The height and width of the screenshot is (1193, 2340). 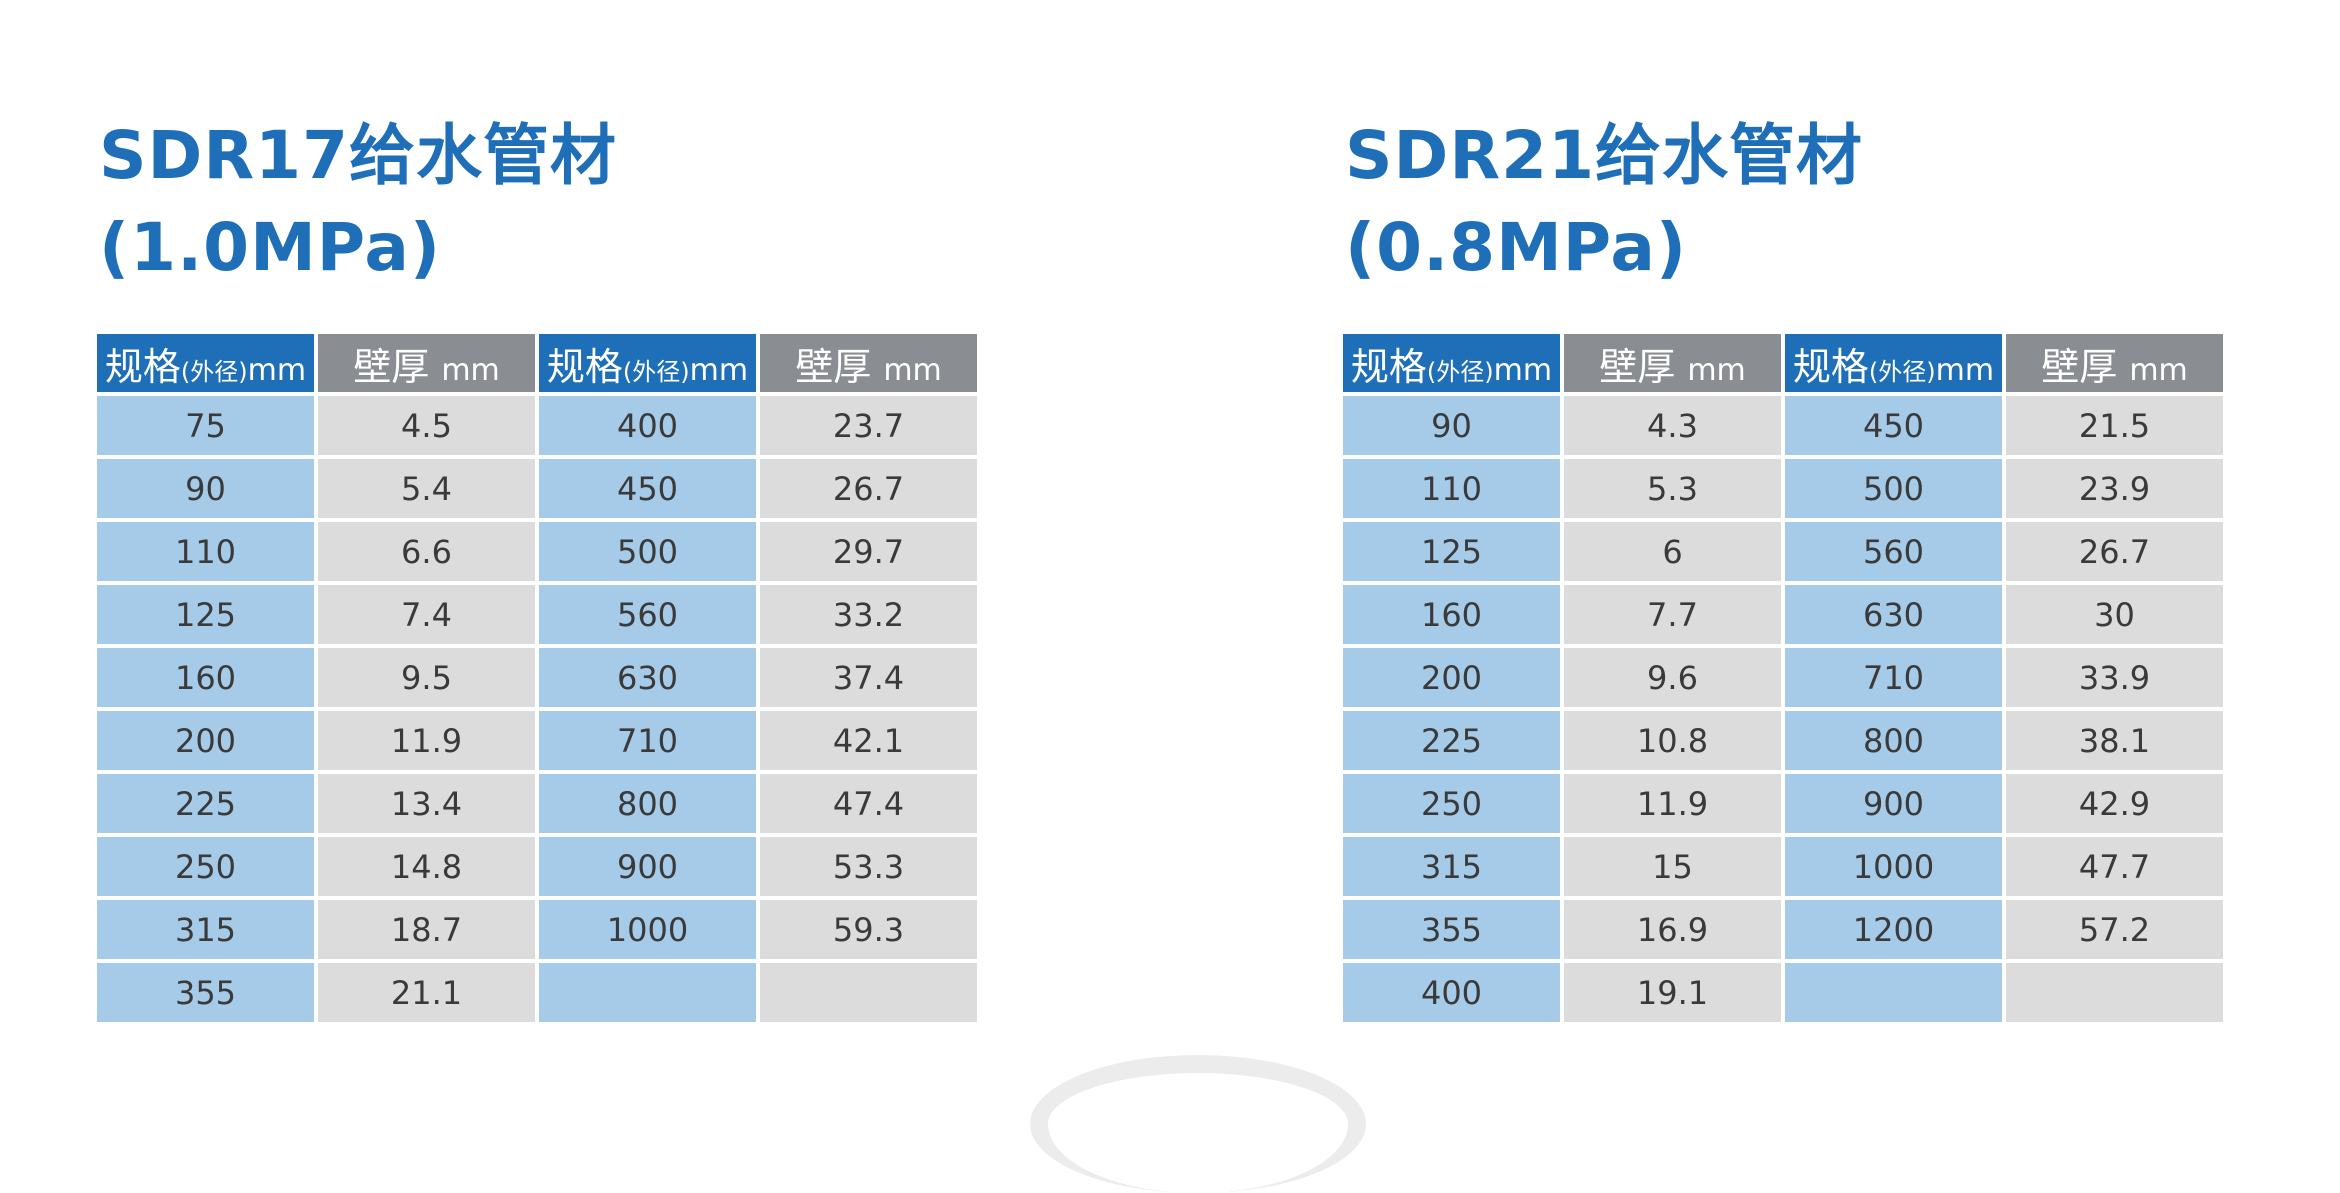 What do you see at coordinates (2114, 866) in the screenshot?
I see `wall-thickness-cell: 47.7` at bounding box center [2114, 866].